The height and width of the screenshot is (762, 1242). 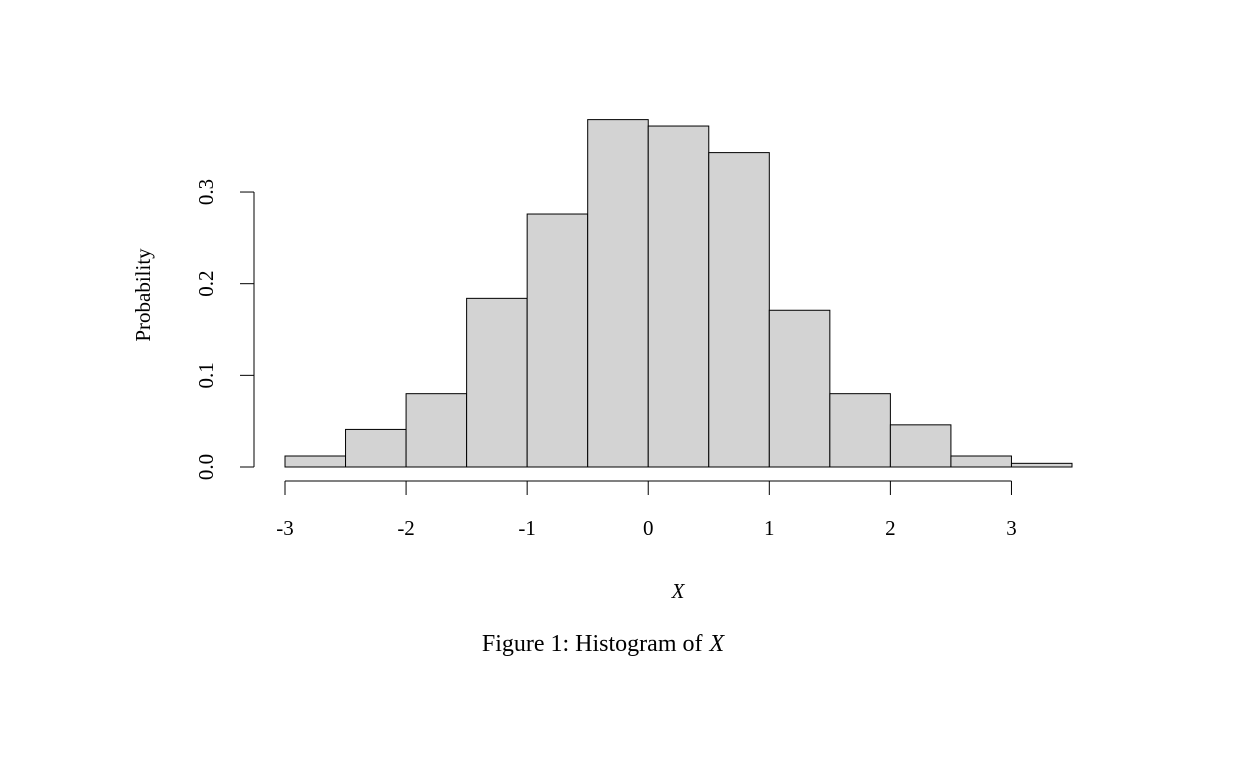 I want to click on caption-variable: X, so click(x=716, y=644).